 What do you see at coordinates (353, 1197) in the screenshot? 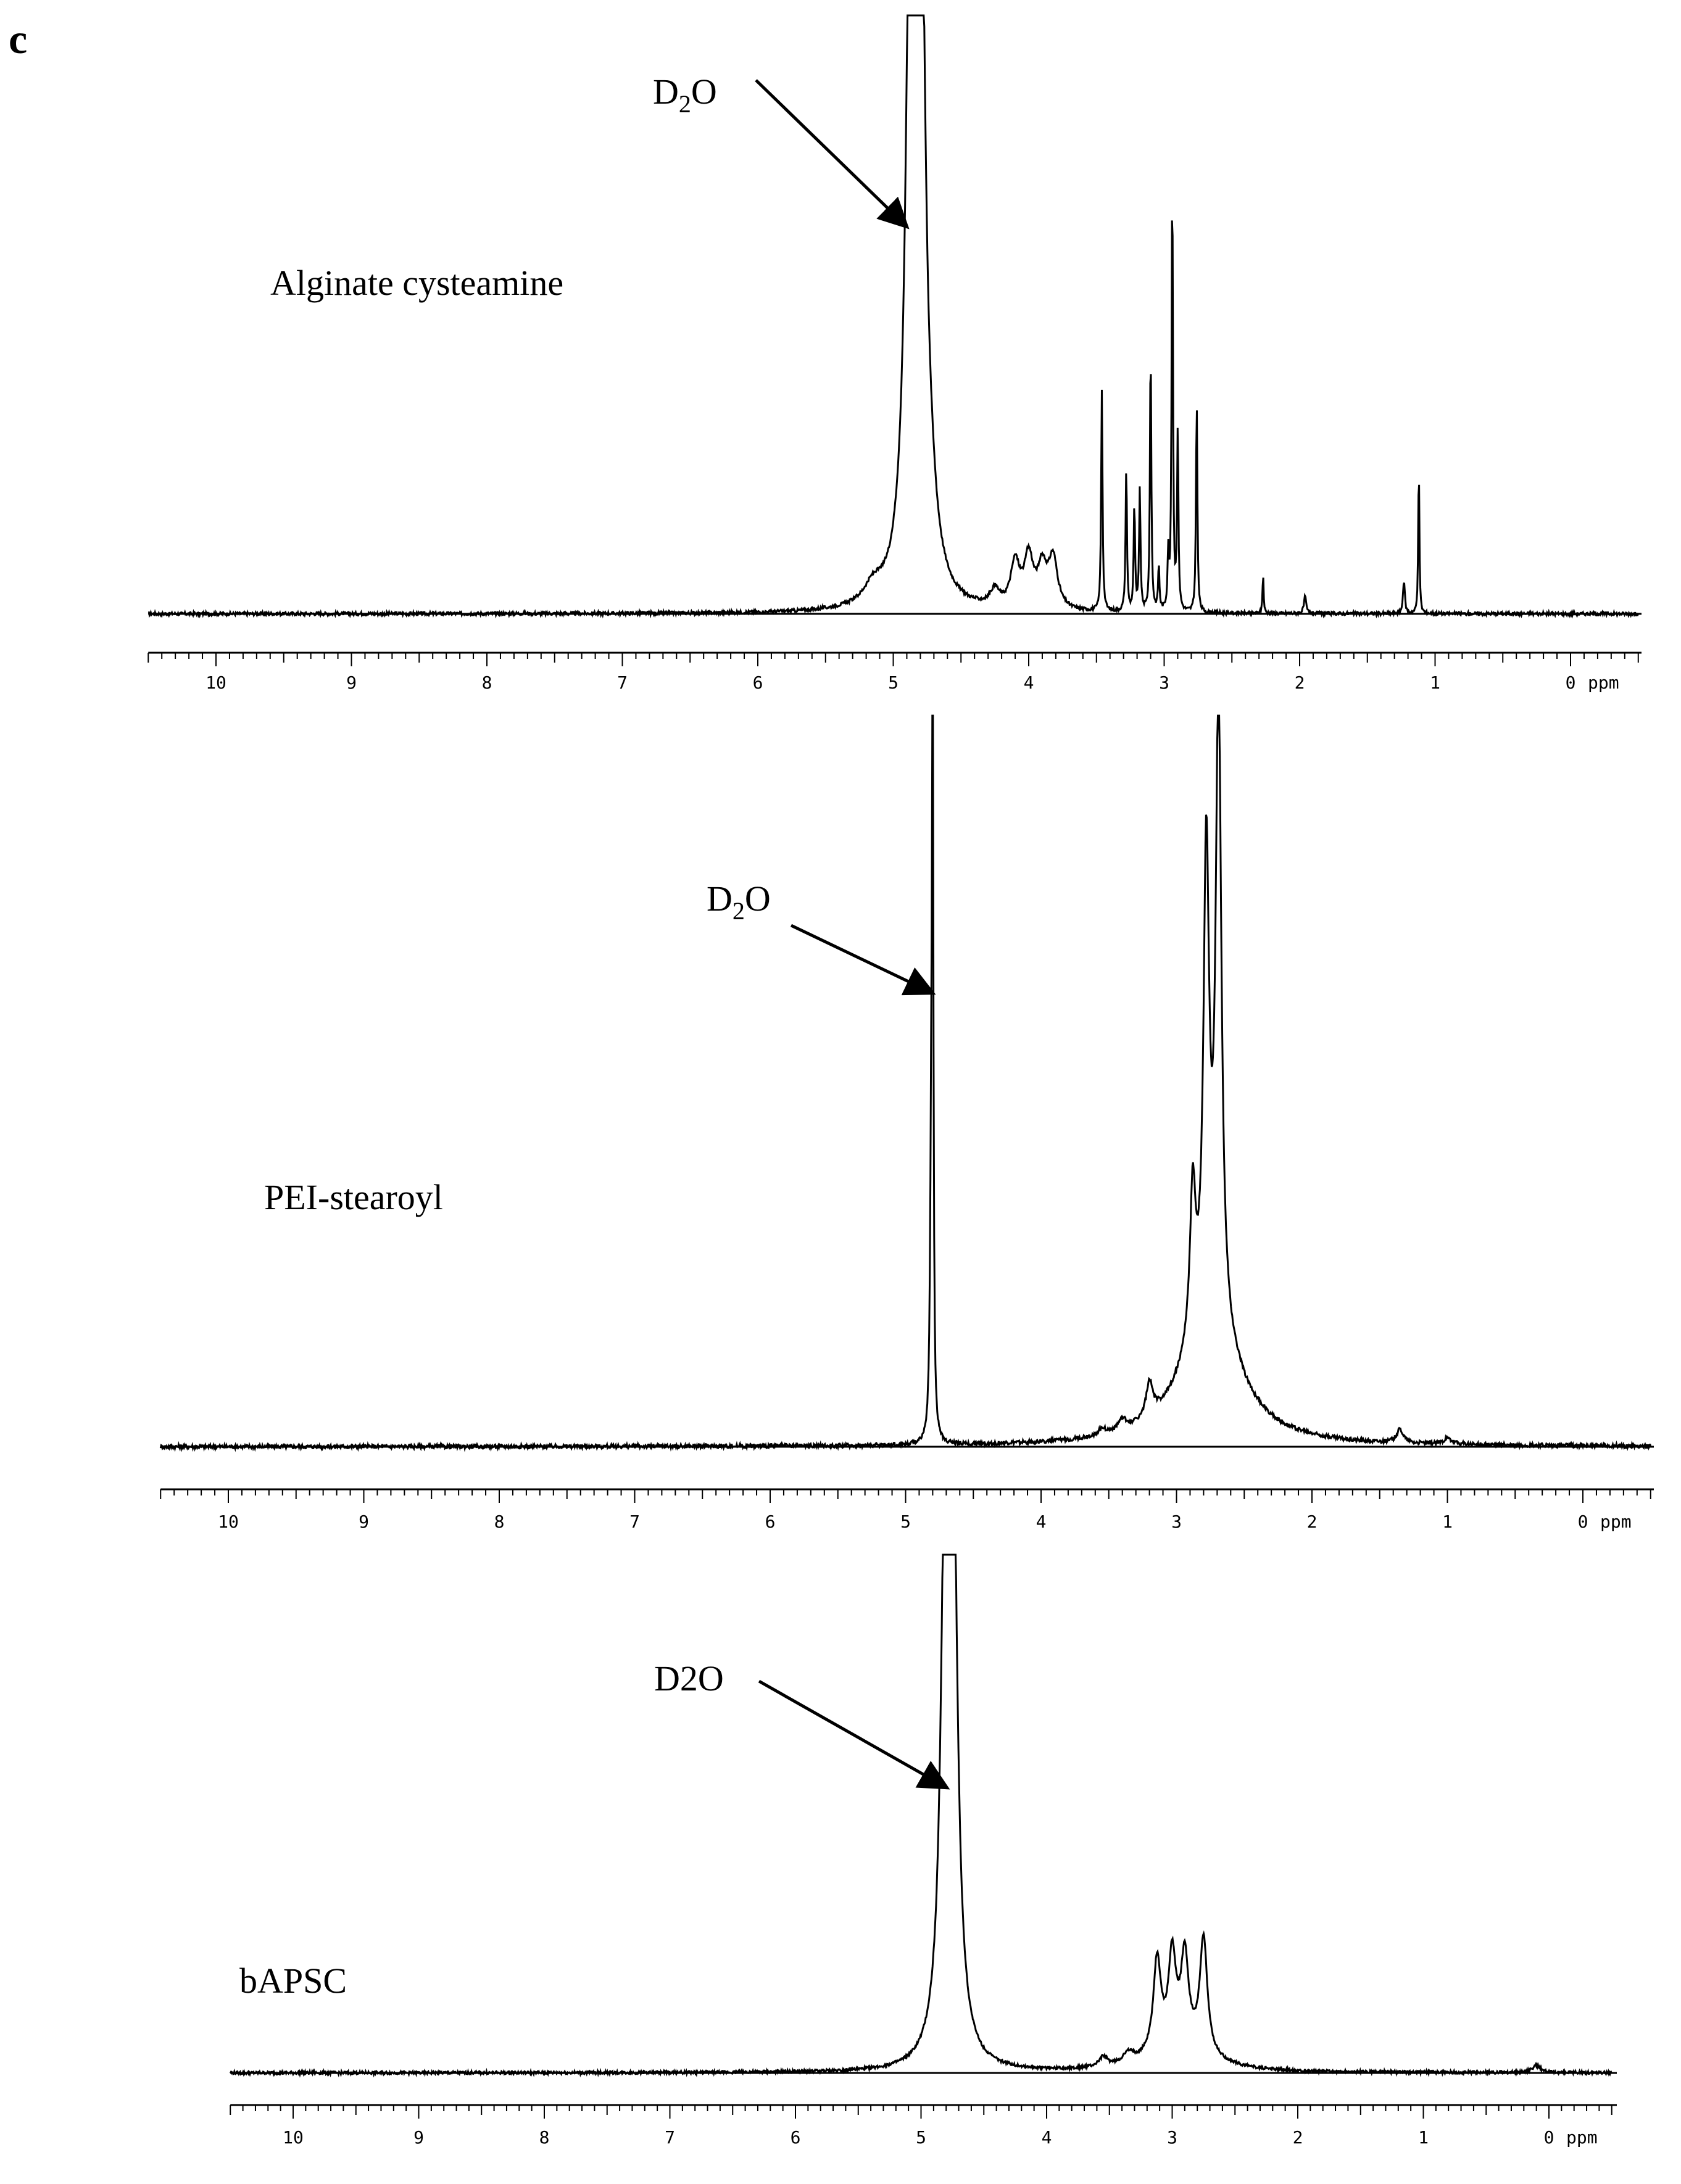
I see `sample-label: PEI-stearoyl` at bounding box center [353, 1197].